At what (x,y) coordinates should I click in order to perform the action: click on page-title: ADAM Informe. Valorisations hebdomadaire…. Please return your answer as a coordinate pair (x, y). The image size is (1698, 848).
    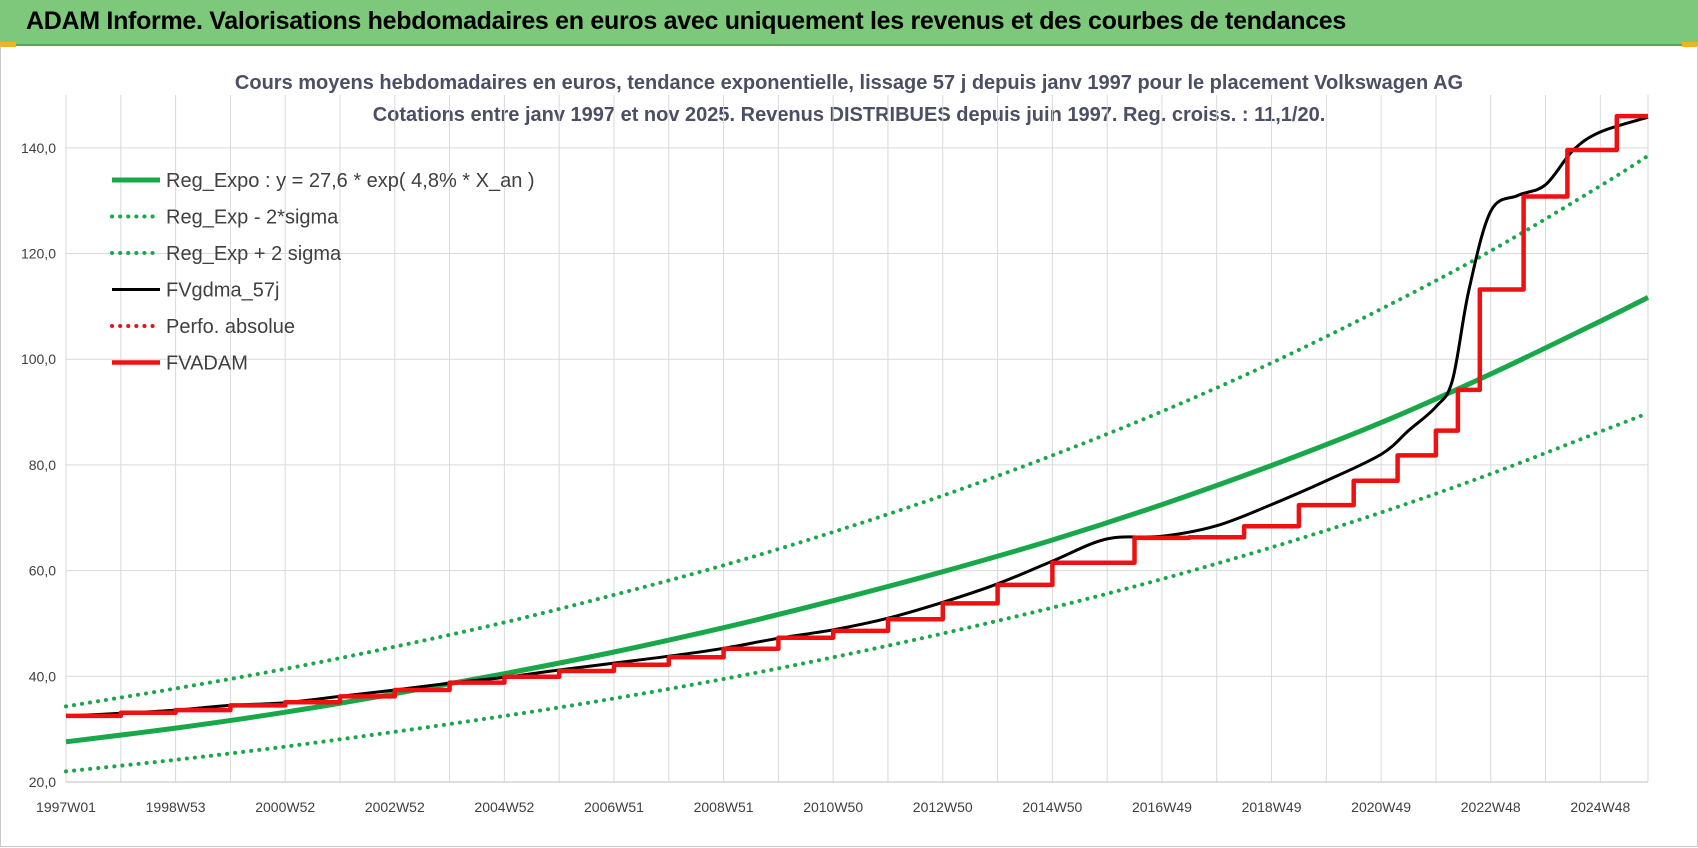
    Looking at the image, I should click on (686, 21).